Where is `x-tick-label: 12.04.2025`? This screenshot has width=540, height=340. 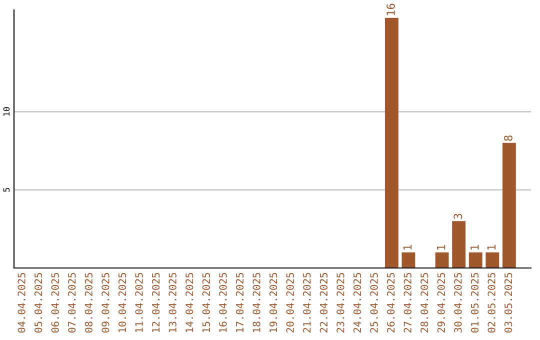 x-tick-label: 12.04.2025 is located at coordinates (156, 302).